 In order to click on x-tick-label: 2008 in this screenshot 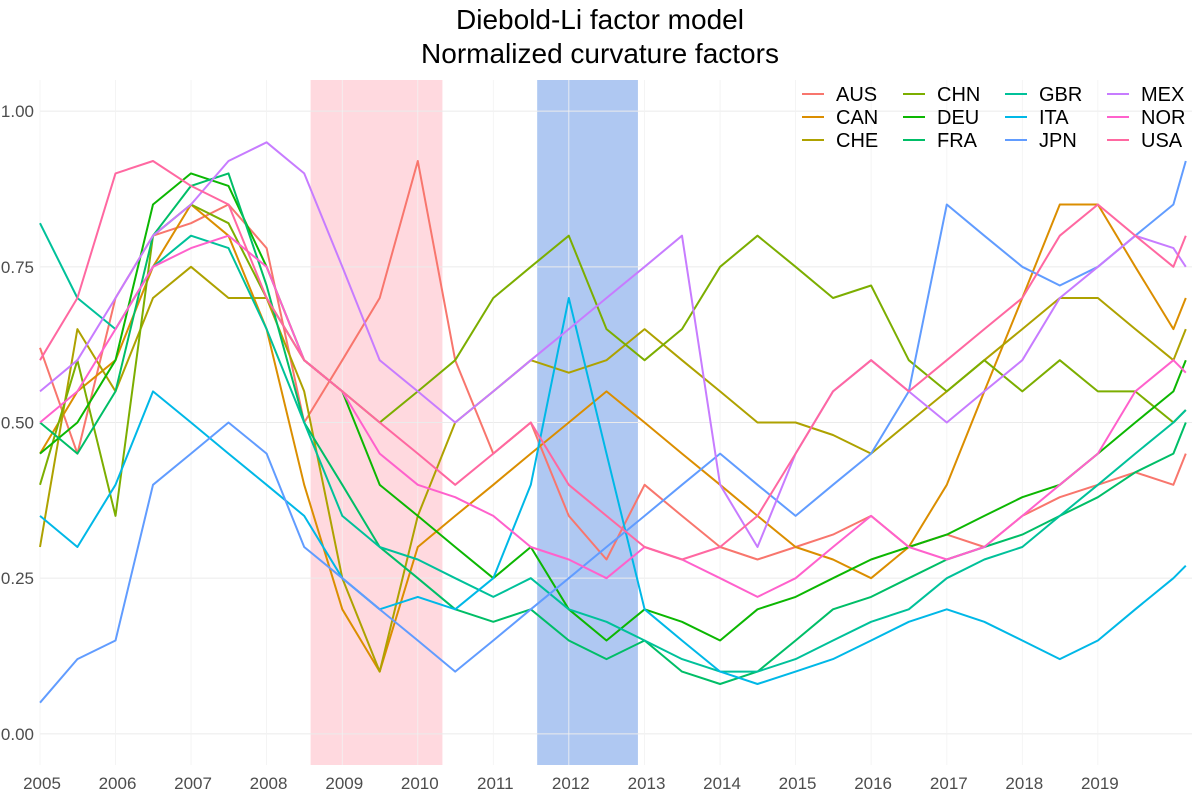, I will do `click(269, 783)`.